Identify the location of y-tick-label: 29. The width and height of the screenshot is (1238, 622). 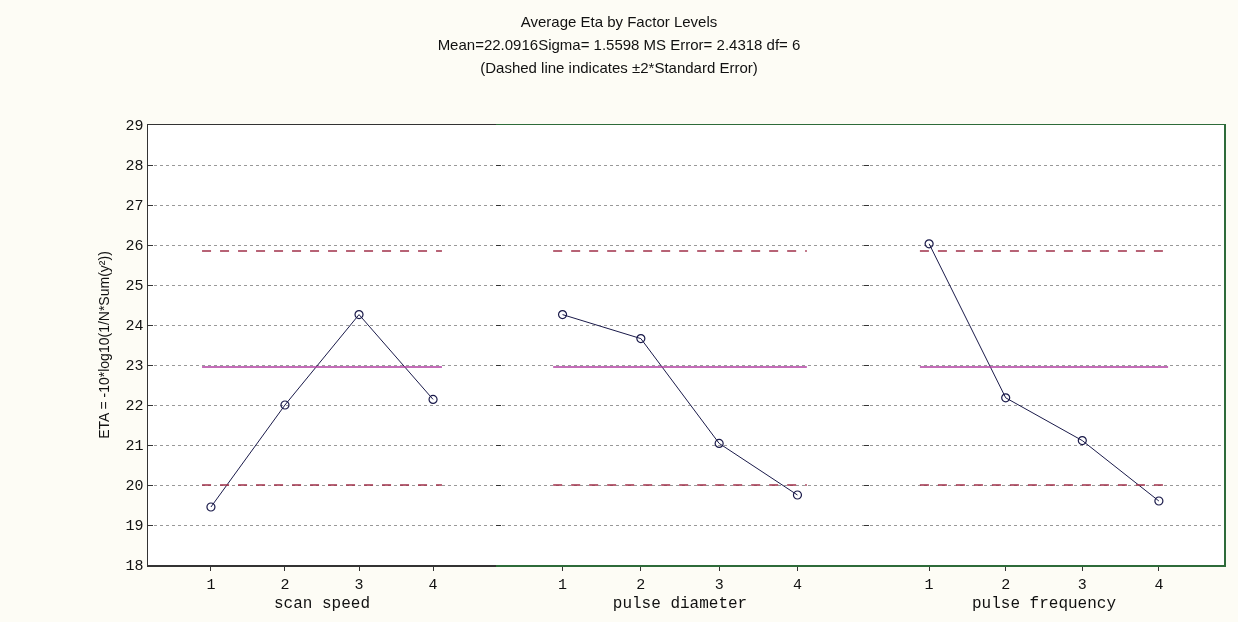
(134, 127).